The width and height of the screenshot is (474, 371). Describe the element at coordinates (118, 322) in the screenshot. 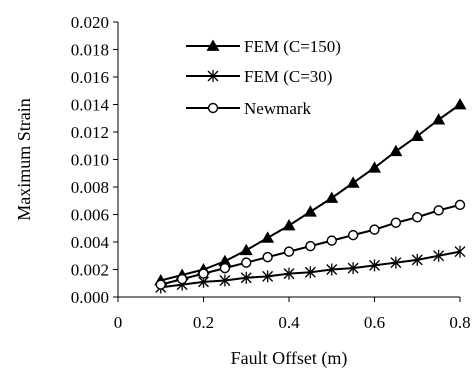

I see `x-tick-label: 0` at that location.